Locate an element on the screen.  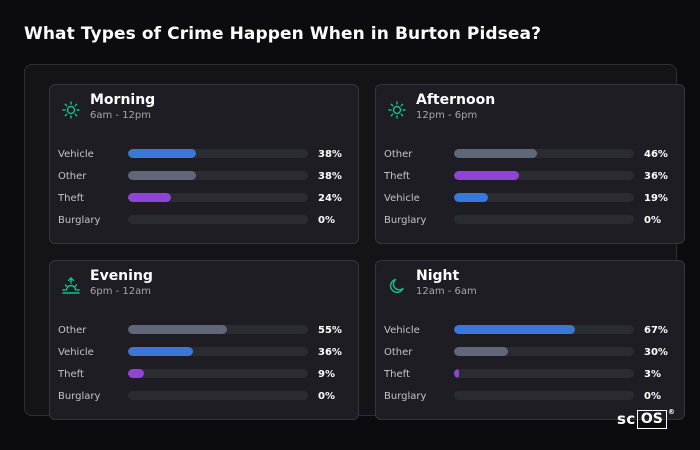
value-label: 67% is located at coordinates (656, 330).